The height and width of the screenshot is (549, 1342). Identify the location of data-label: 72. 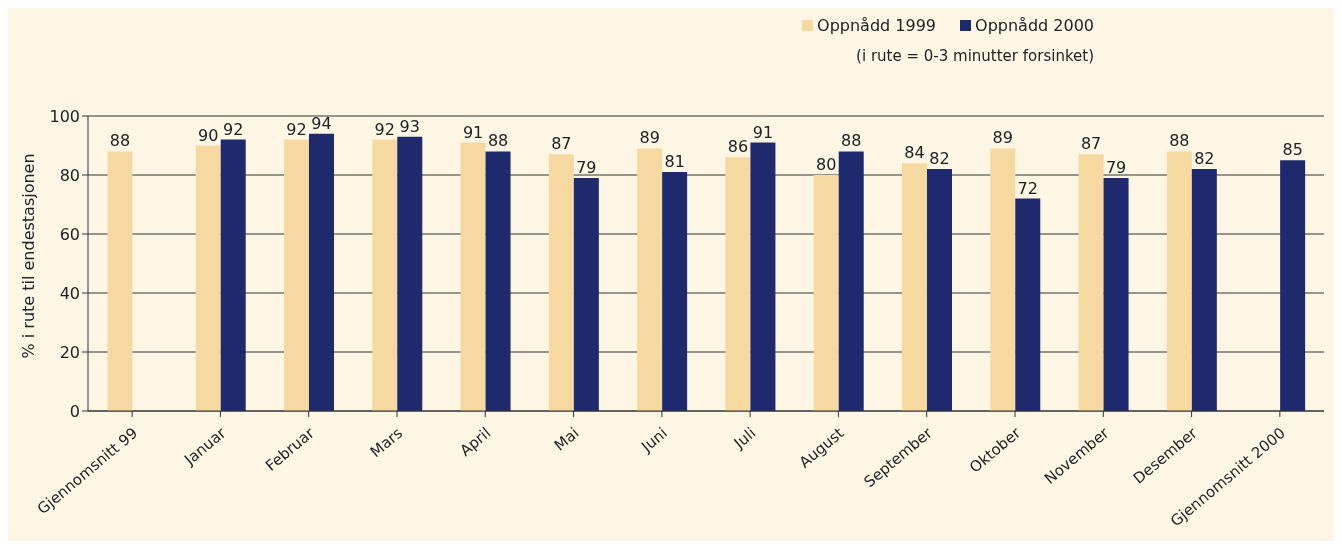
(1027, 188).